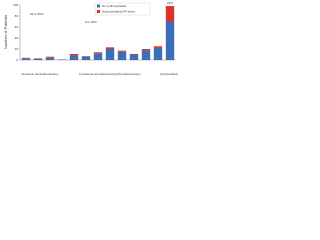 This screenshot has width=320, height=240. I want to click on annotation: 29%, so click(170, 3).